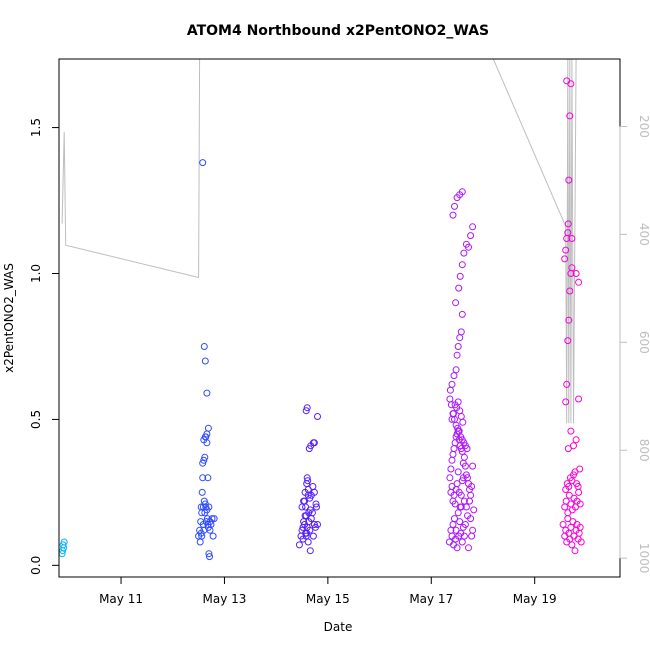 This screenshot has width=650, height=650. What do you see at coordinates (121, 599) in the screenshot?
I see `x-tick-label: May 11` at bounding box center [121, 599].